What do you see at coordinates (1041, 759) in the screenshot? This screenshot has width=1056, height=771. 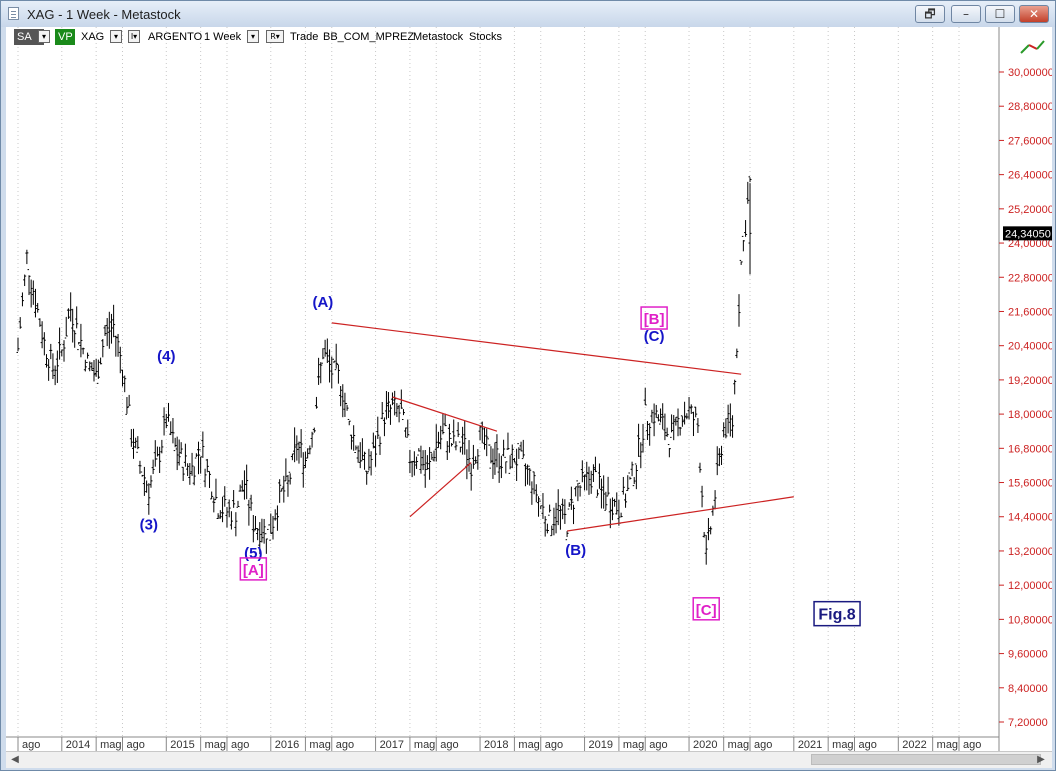 I see `scroll-right-arrow-icon: ▶` at bounding box center [1041, 759].